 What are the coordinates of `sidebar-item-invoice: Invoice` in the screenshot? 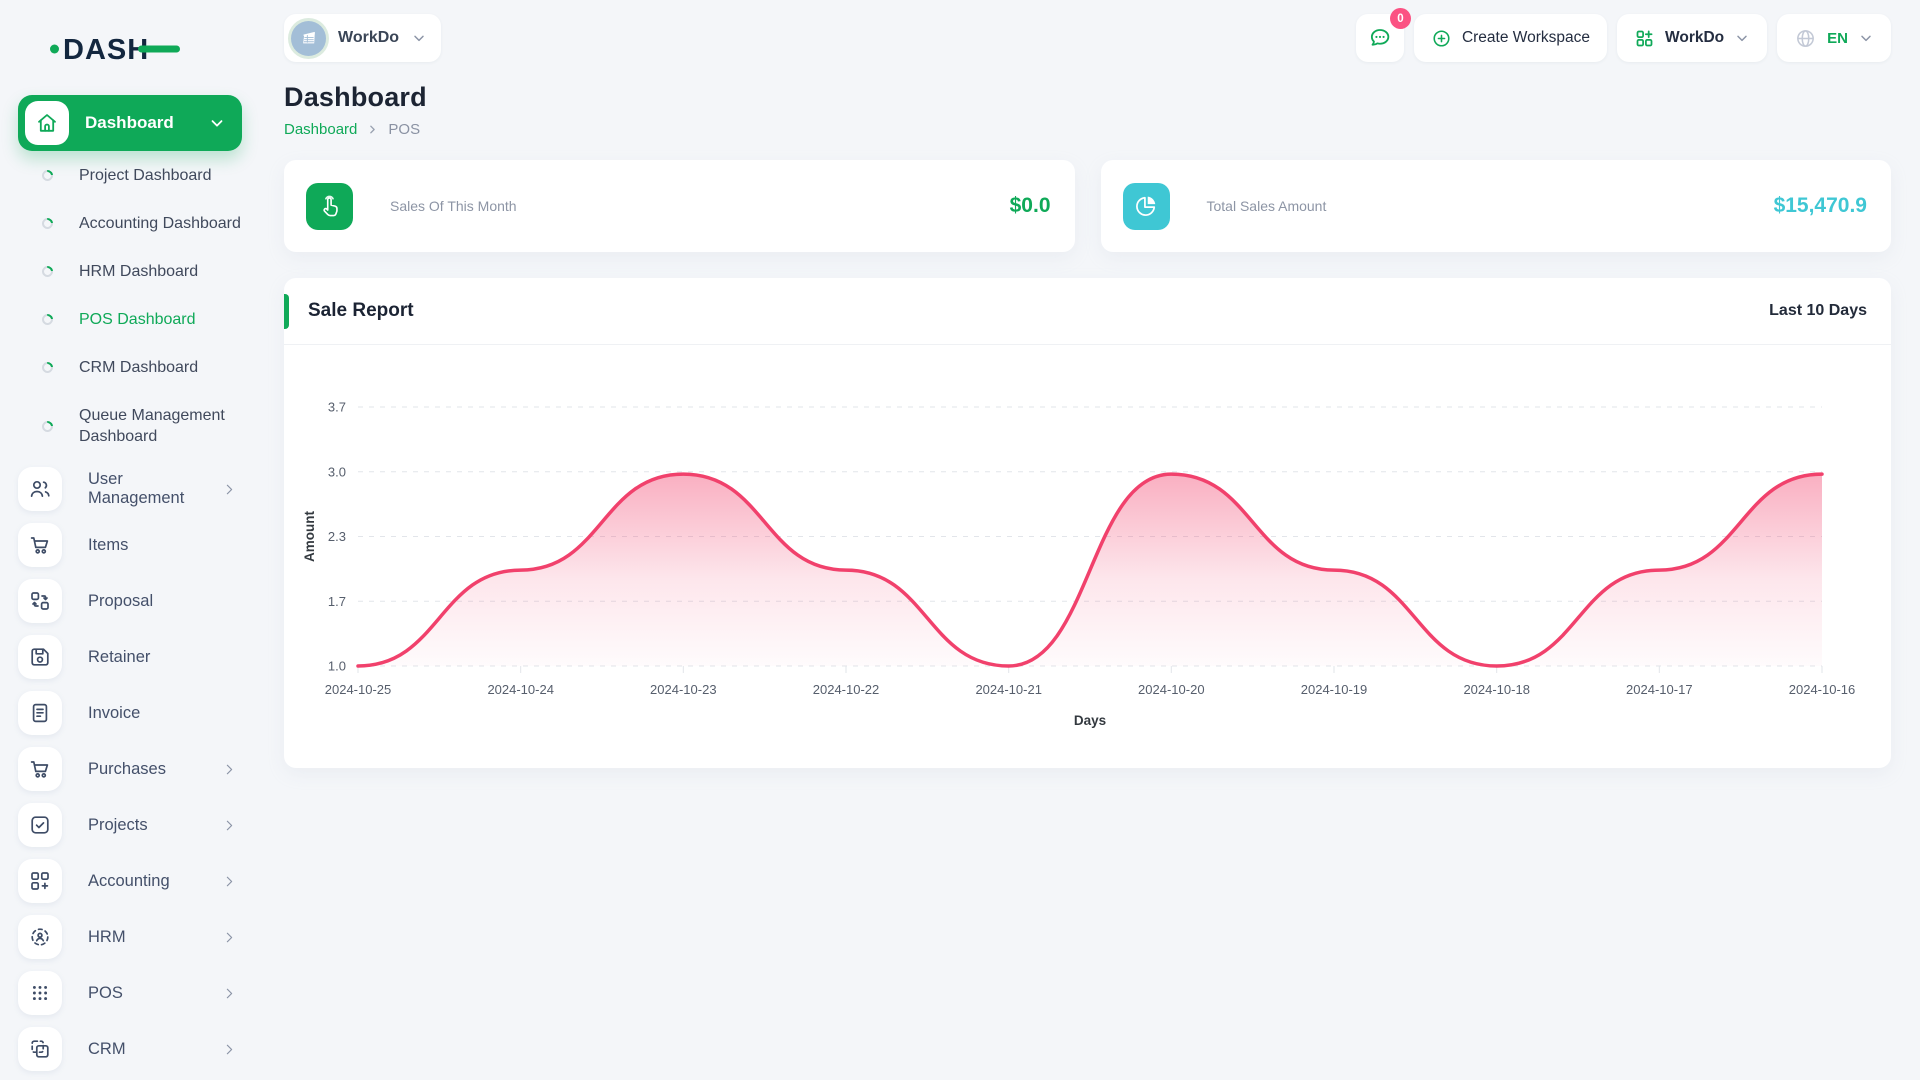 It's located at (130, 713).